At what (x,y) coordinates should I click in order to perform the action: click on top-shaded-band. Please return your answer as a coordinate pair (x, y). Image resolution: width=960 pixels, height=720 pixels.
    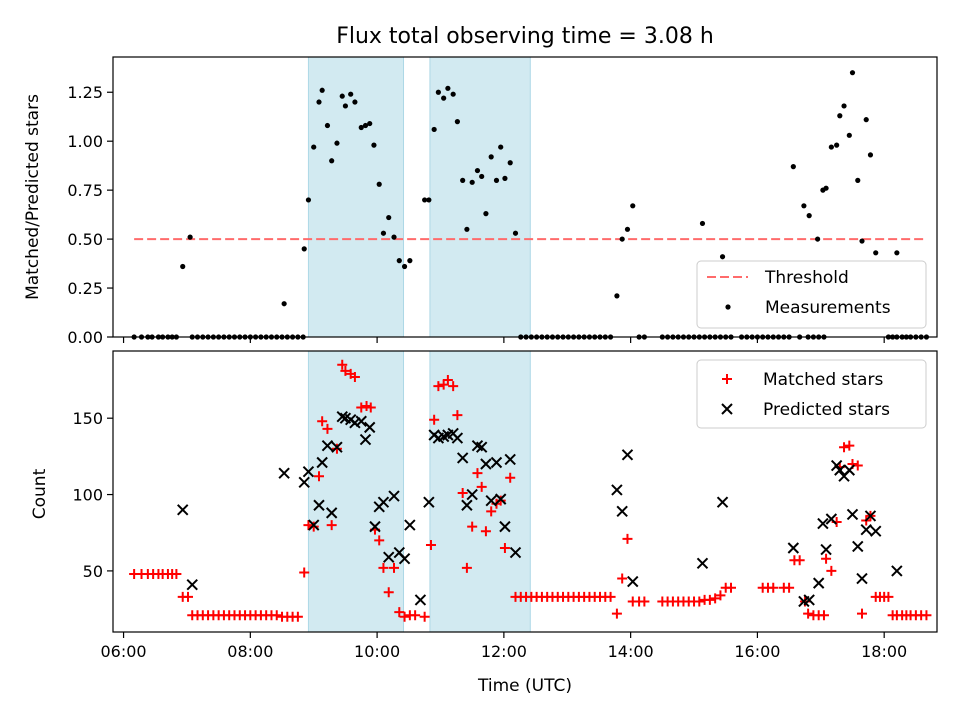
    Looking at the image, I should click on (480, 197).